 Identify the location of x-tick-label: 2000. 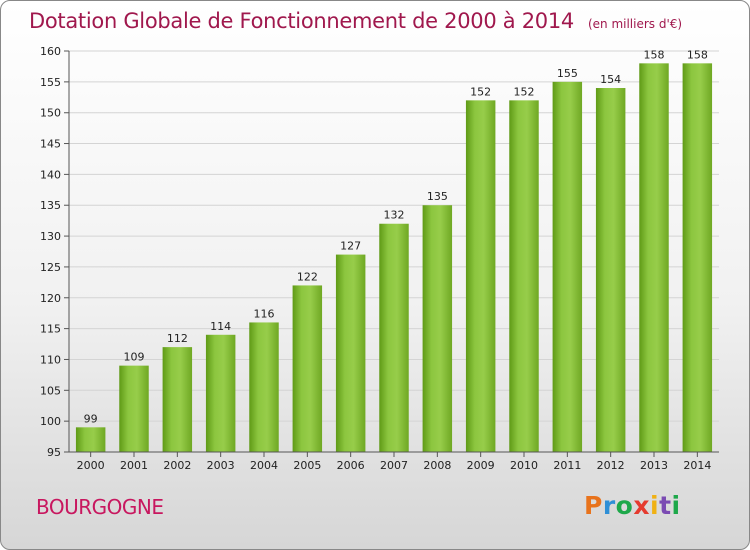
(91, 465).